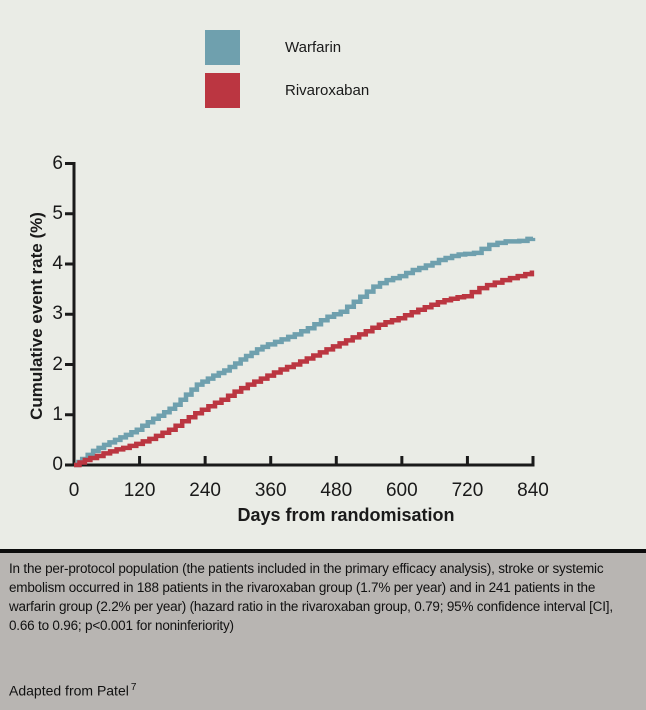 This screenshot has width=646, height=710. What do you see at coordinates (401, 490) in the screenshot?
I see `x-tick-label: 600` at bounding box center [401, 490].